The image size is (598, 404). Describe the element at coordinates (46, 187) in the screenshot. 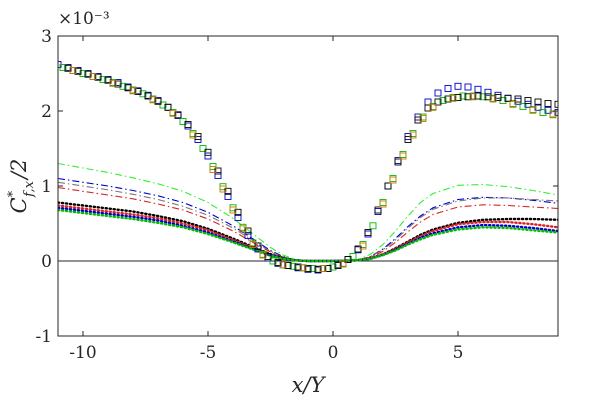

I see `y-tick-label: 1` at that location.